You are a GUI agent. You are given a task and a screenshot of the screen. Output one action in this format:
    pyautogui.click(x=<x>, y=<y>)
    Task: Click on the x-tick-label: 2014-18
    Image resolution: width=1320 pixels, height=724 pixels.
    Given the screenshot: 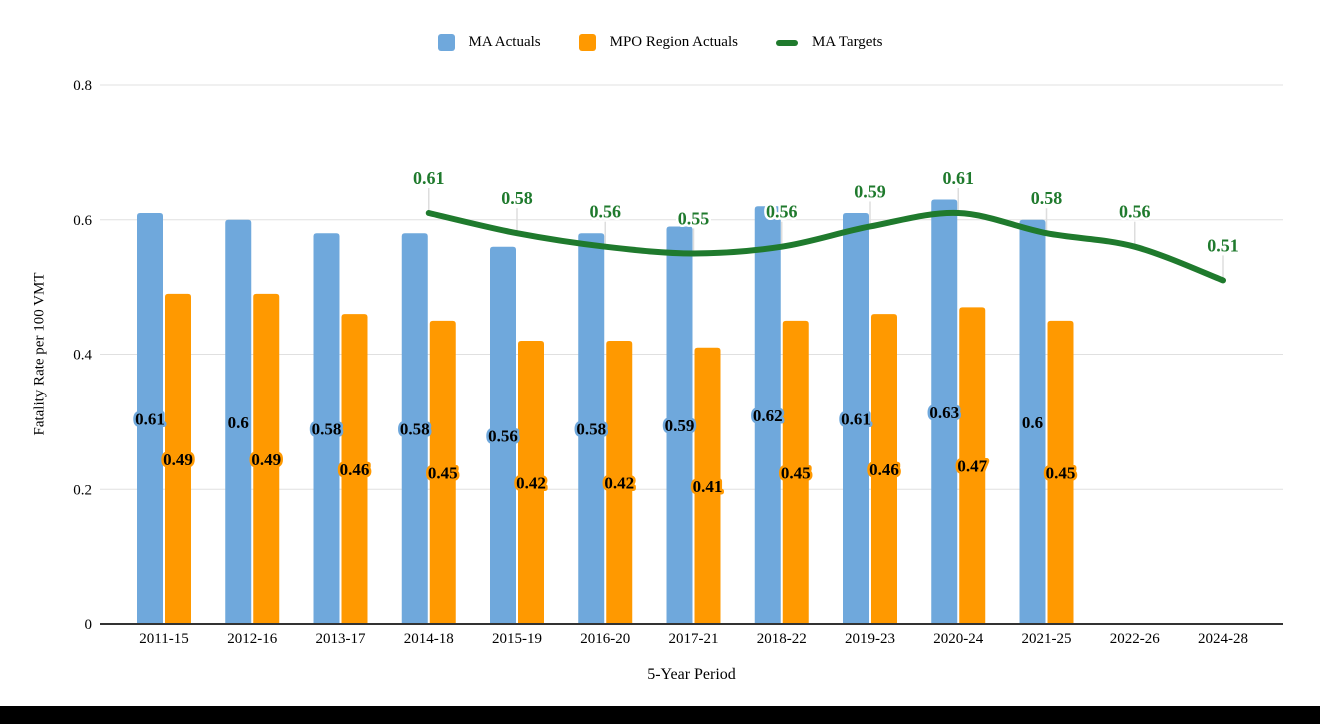 What is the action you would take?
    pyautogui.click(x=429, y=639)
    